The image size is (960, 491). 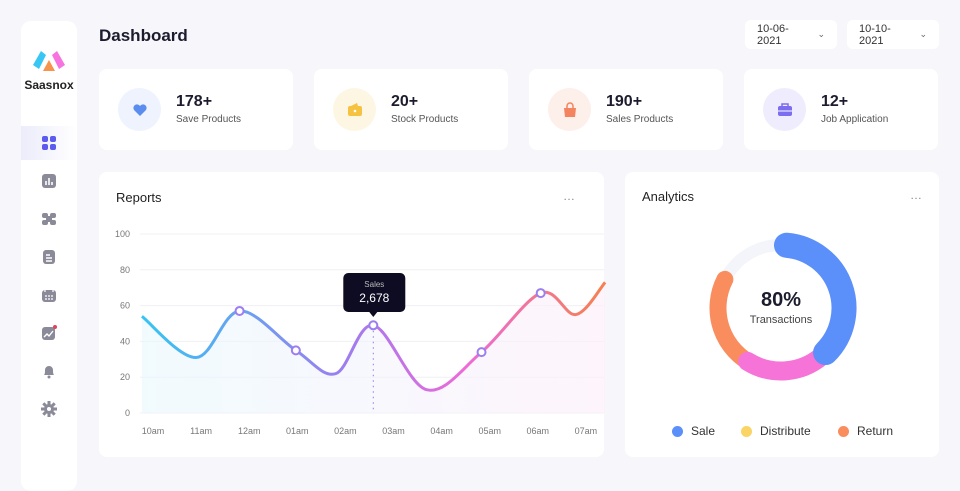 I want to click on document-icon, so click(x=49, y=257).